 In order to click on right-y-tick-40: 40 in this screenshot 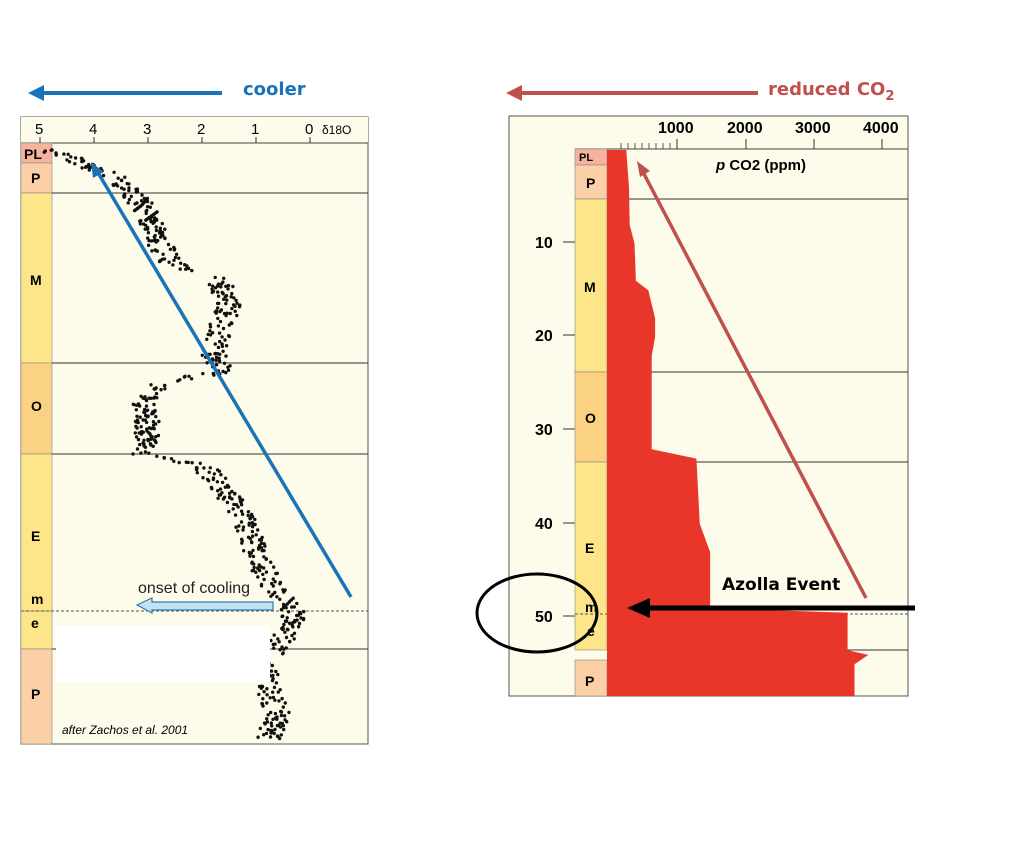, I will do `click(544, 524)`.